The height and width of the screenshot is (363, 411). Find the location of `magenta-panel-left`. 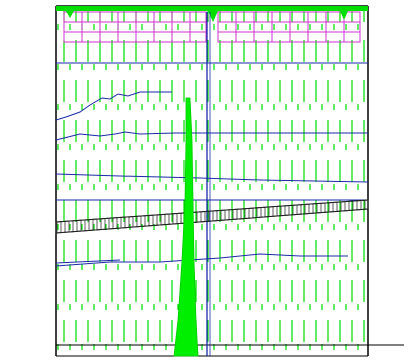

magenta-panel-left is located at coordinates (135, 27).